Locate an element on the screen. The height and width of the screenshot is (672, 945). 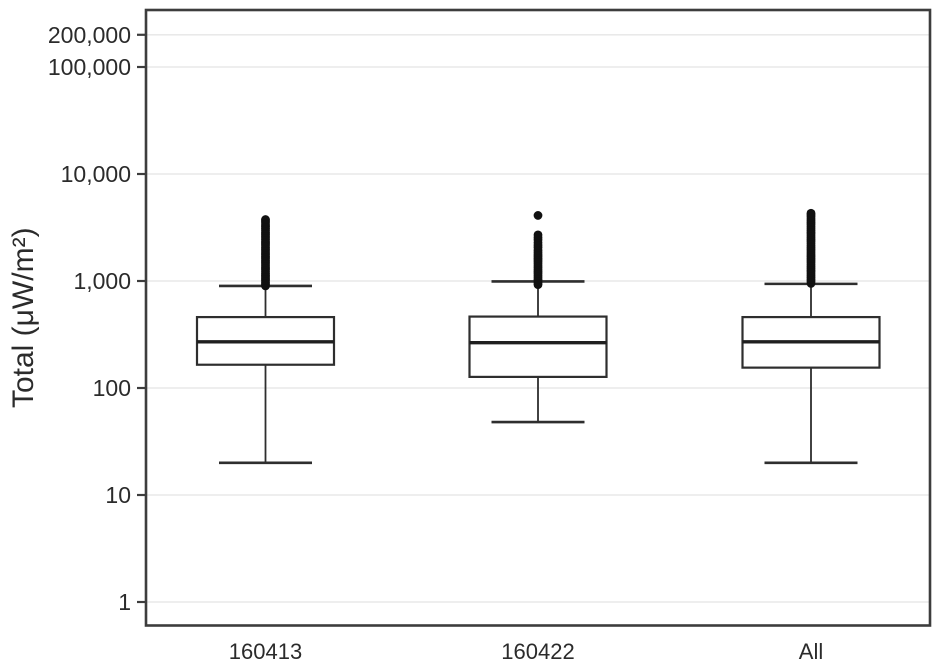
y-axis-title: Total (μW/m²) is located at coordinates (23, 317).